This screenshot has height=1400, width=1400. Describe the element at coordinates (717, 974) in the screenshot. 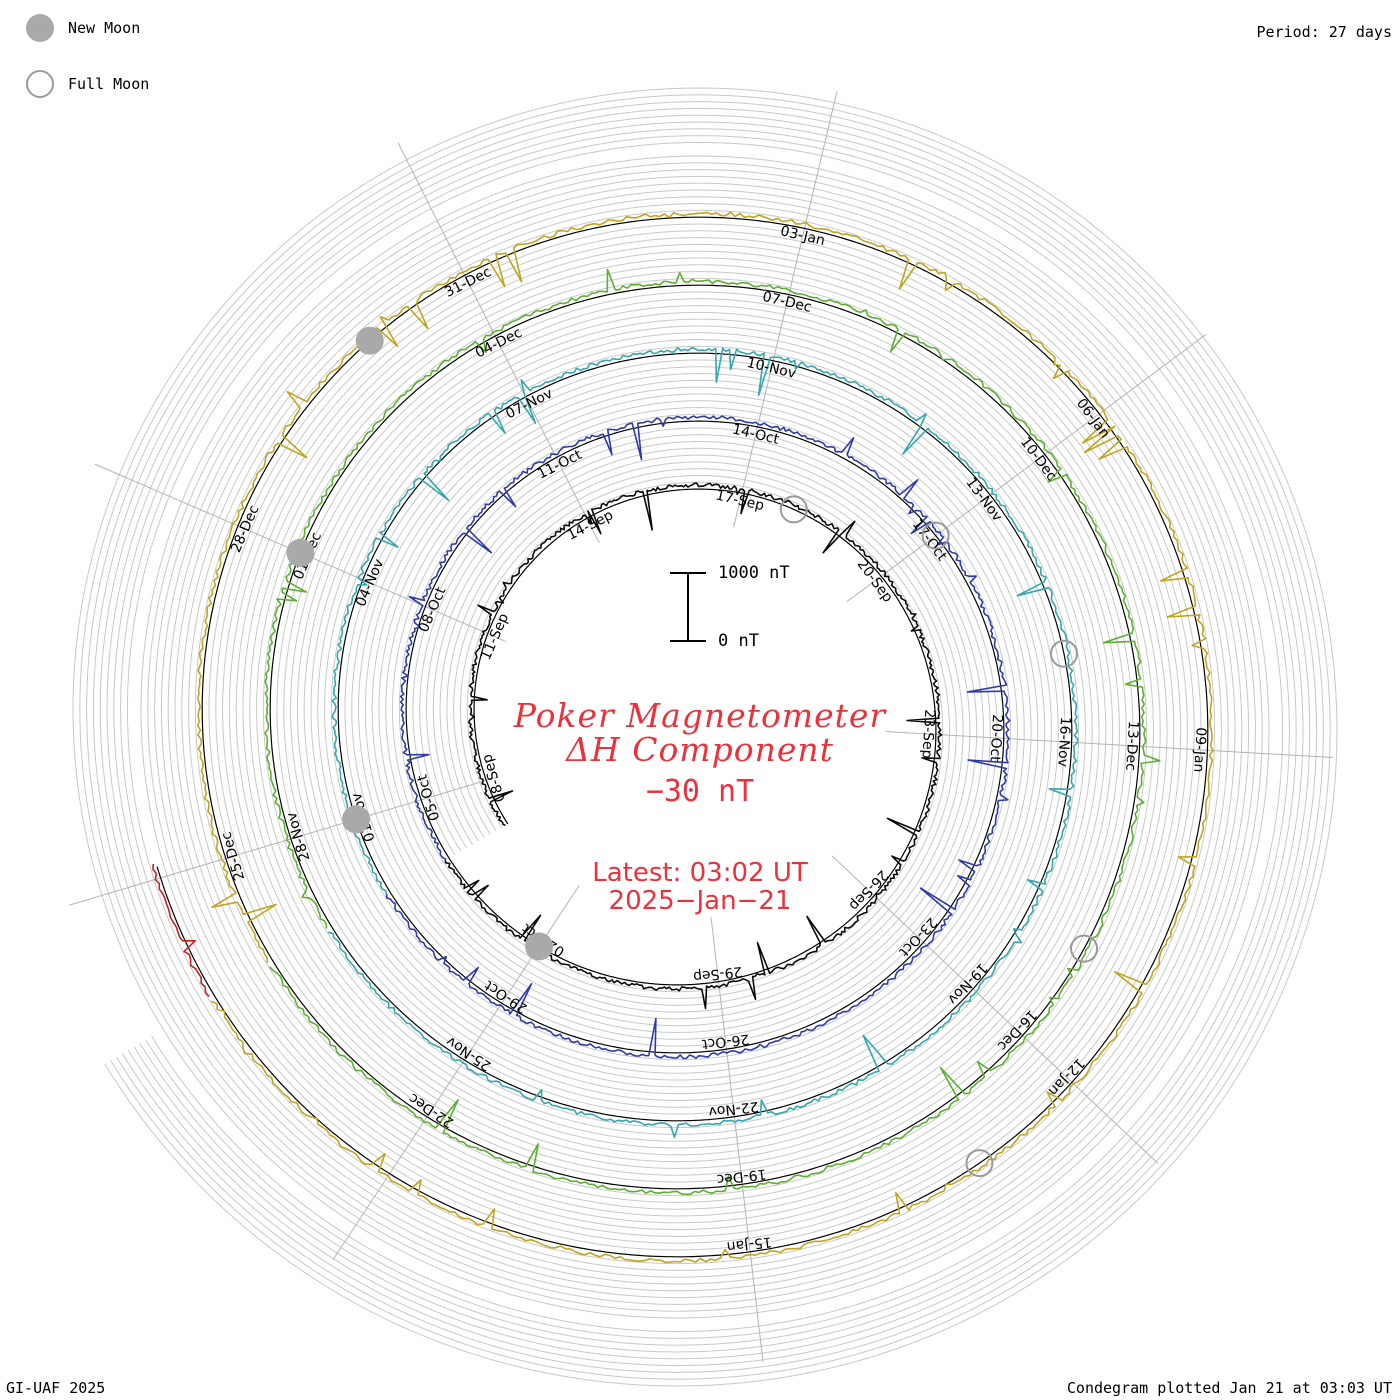

I see `date-tick-label: 29-Sep` at that location.